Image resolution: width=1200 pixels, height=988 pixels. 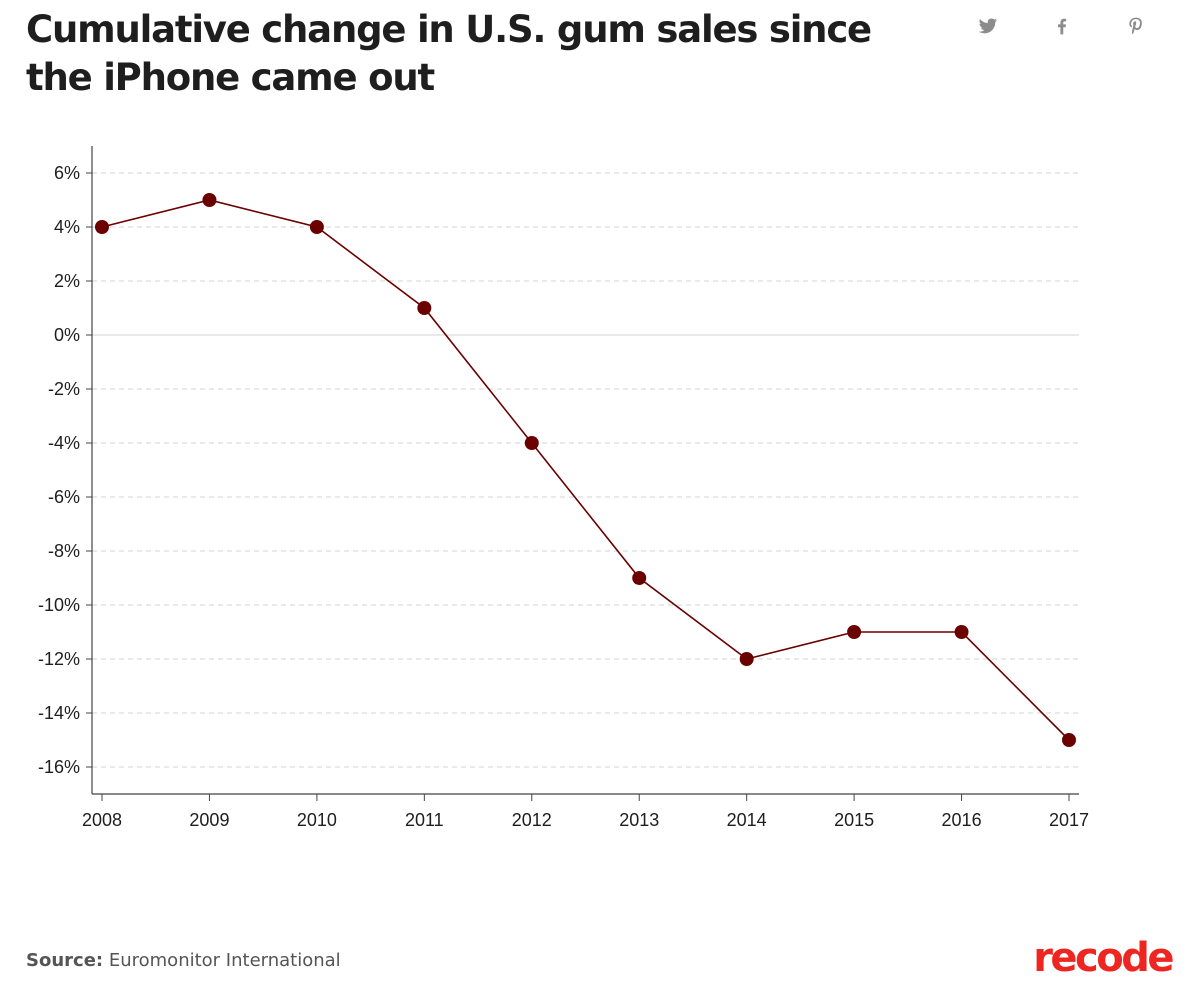 I want to click on twitter-icon, so click(x=988, y=26).